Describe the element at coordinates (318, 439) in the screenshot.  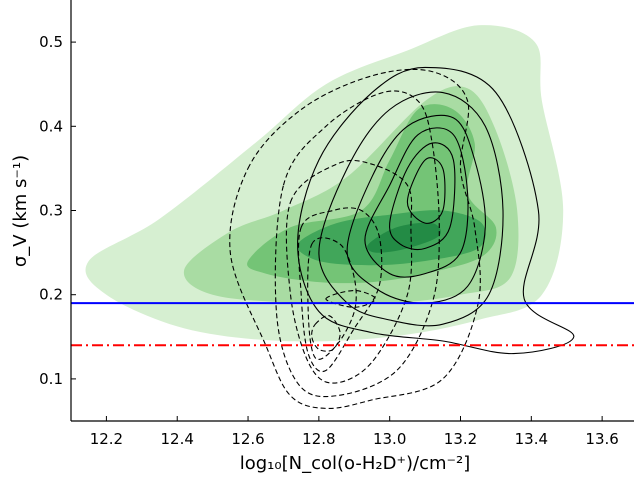
I see `x-tick-label: 12.8` at that location.